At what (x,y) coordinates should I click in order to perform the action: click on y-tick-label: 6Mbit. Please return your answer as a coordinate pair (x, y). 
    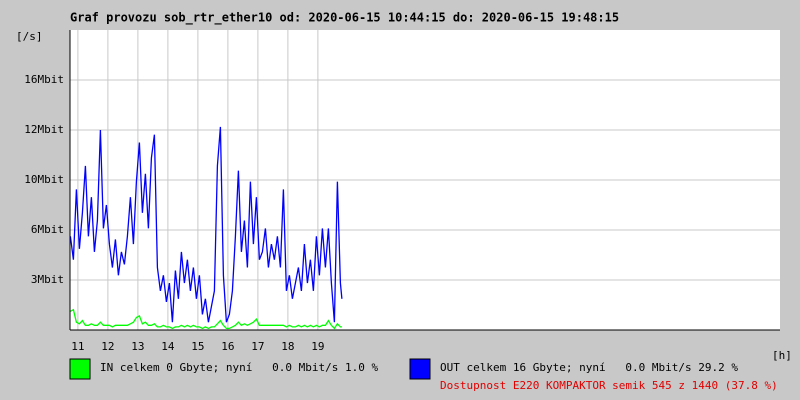
    Looking at the image, I should click on (47, 229).